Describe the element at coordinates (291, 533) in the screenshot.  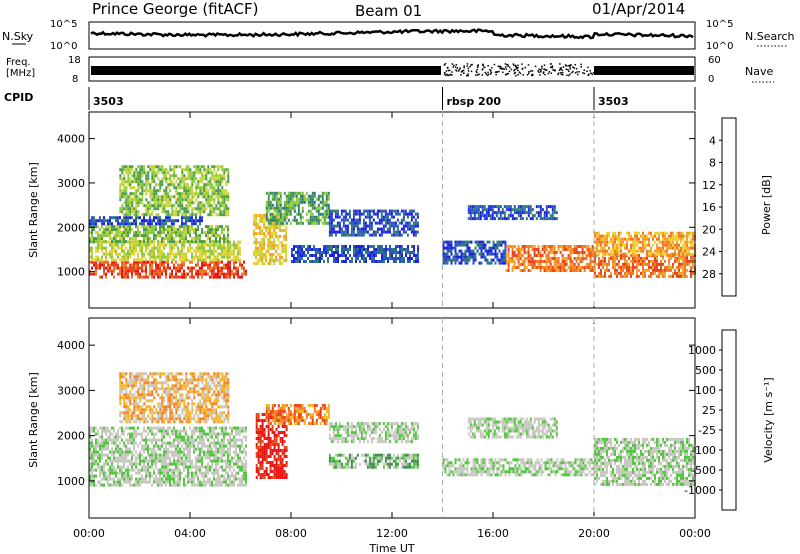
I see `time-tick-2: 08:00` at that location.